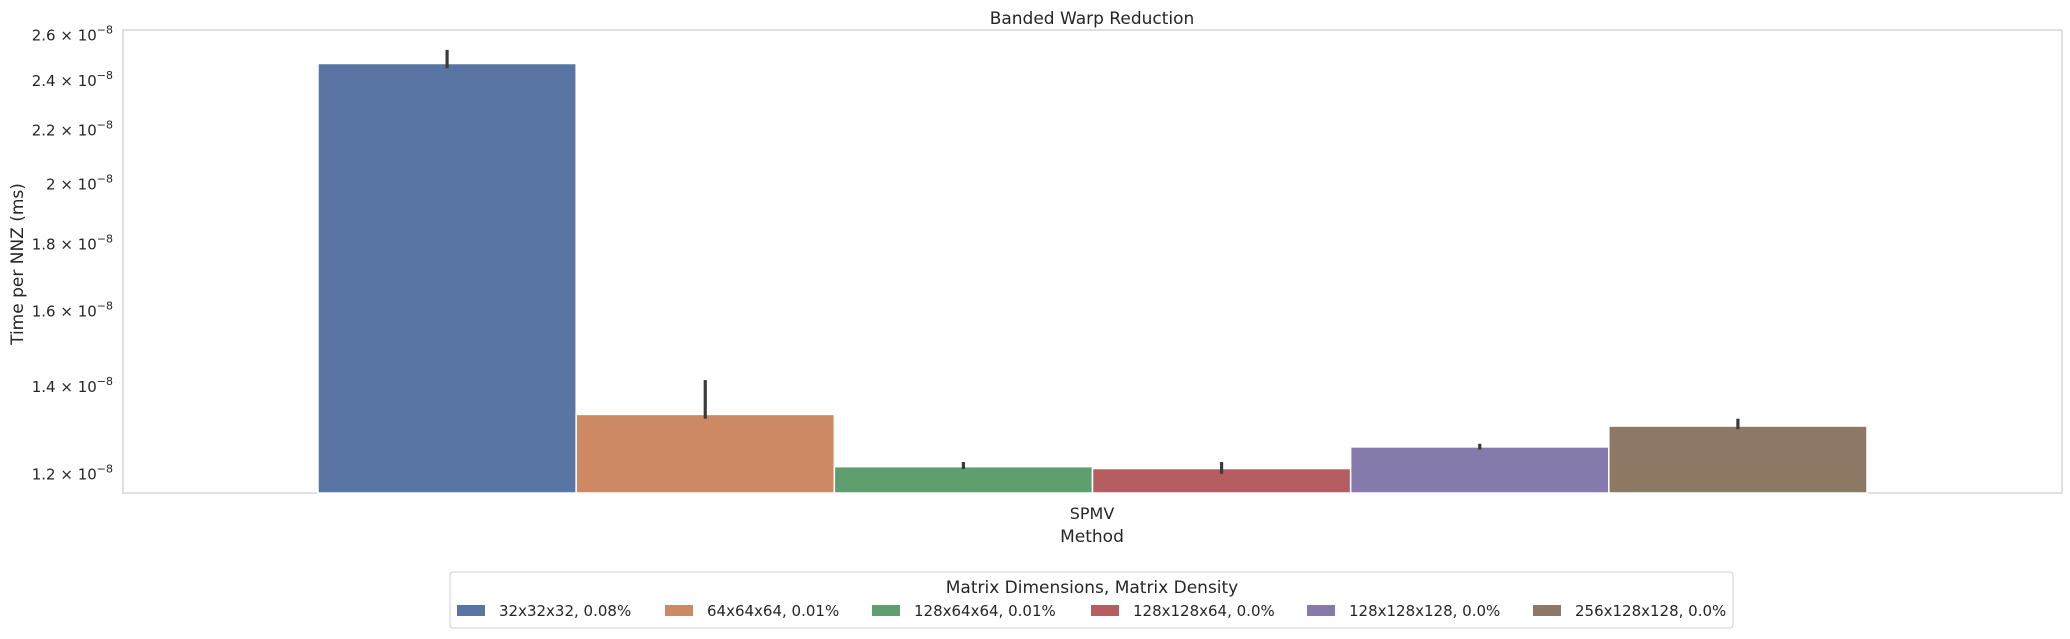  I want to click on y-tick-label: 2.6 × 10⁻⁸, so click(72, 33).